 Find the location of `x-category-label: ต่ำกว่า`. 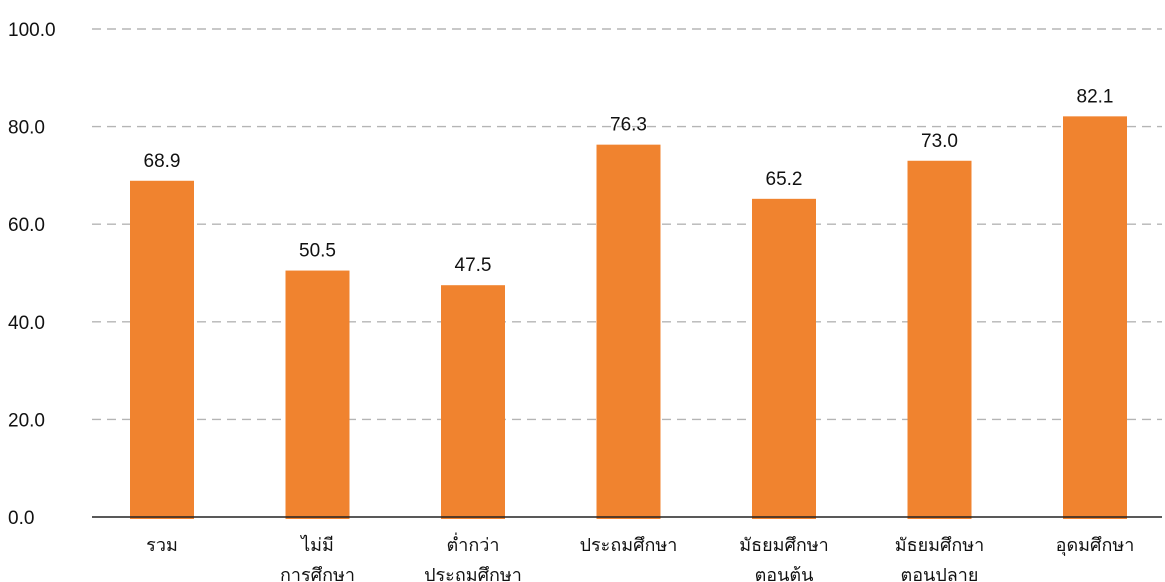

x-category-label: ต่ำกว่า is located at coordinates (473, 544).